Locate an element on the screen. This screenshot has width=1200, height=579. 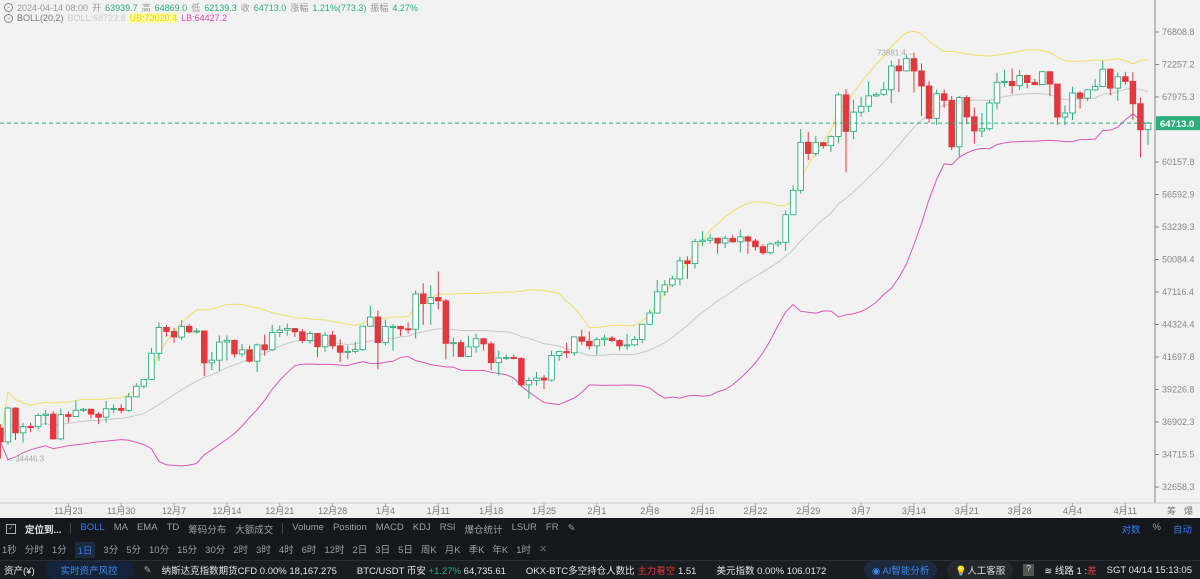
log-scale-button: 对数 is located at coordinates (1131, 530).